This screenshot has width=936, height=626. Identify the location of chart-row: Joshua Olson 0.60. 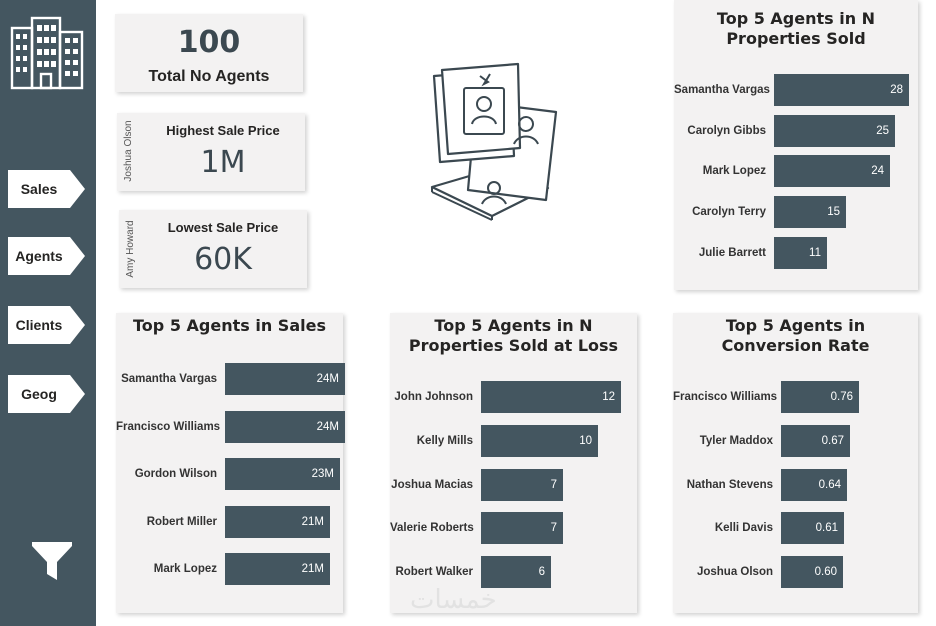
(795, 572).